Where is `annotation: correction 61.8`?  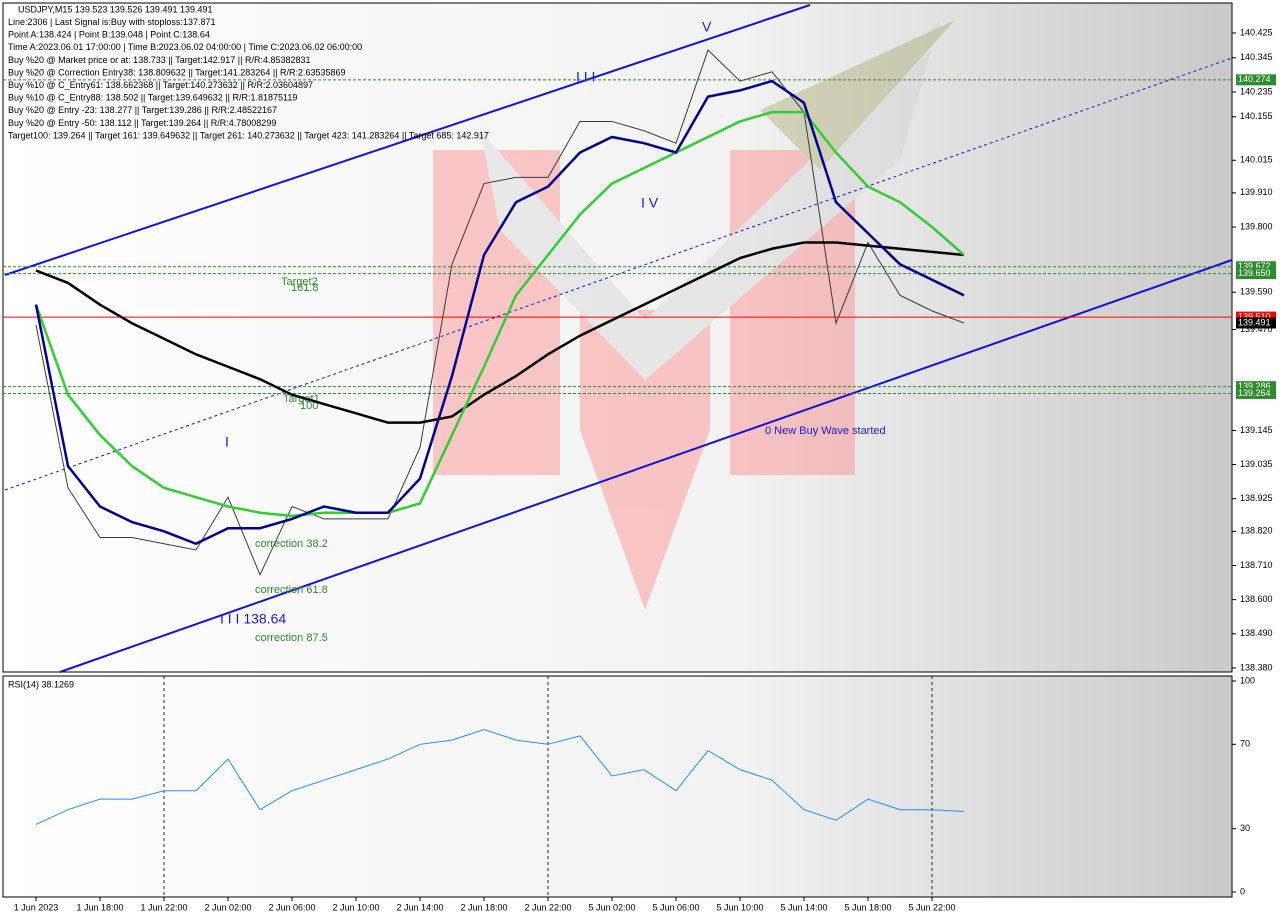 annotation: correction 61.8 is located at coordinates (291, 590).